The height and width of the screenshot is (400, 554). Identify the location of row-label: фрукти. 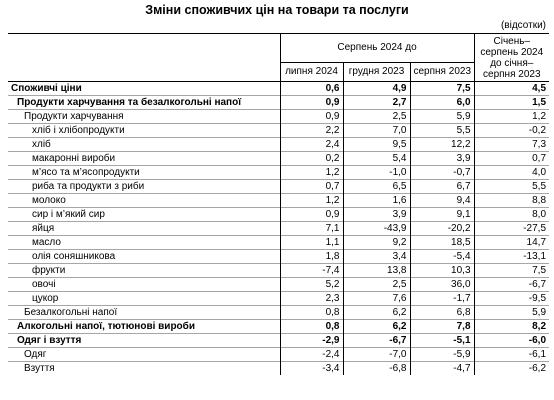
(144, 270).